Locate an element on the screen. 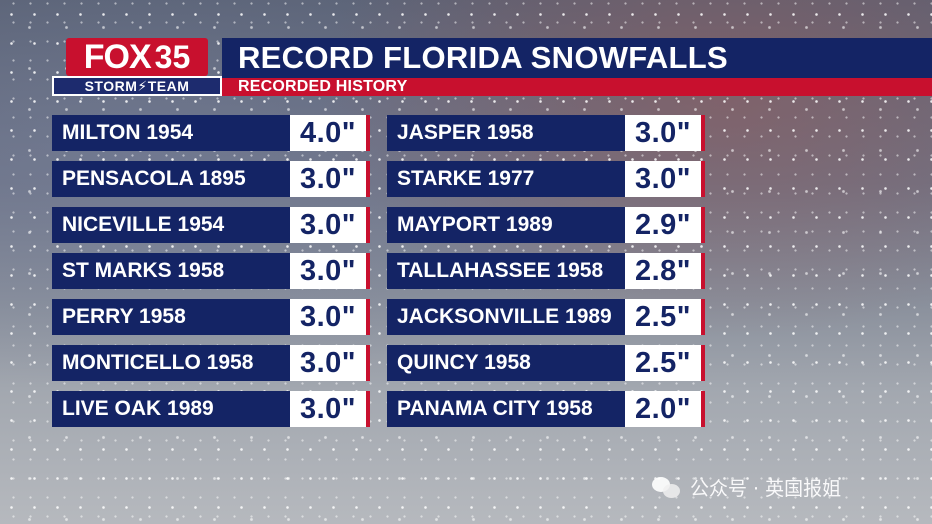 The width and height of the screenshot is (932, 524). record-place: STARKE 1977 is located at coordinates (506, 179).